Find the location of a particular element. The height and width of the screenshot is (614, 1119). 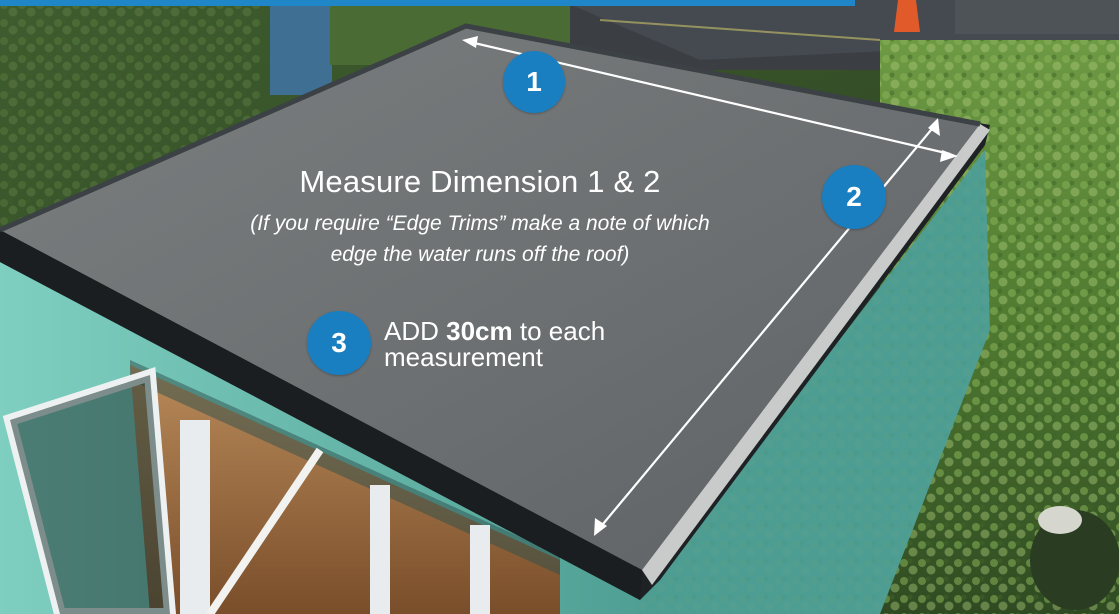

add-instruction: ADD 30cm to each measurement is located at coordinates (534, 344).